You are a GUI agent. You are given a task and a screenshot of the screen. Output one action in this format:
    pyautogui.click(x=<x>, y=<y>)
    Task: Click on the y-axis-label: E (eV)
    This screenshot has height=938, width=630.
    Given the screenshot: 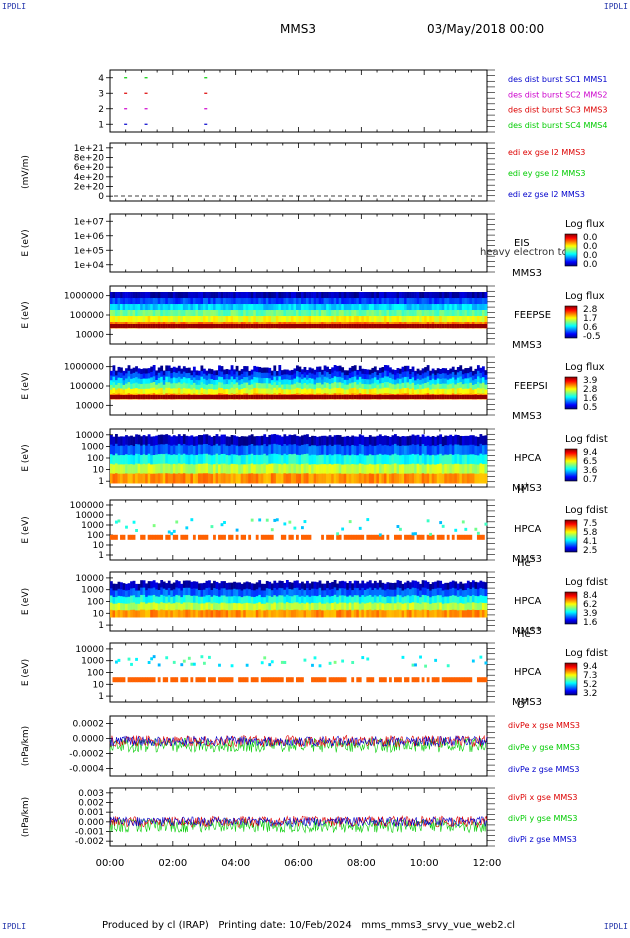 What is the action you would take?
    pyautogui.click(x=26, y=529)
    